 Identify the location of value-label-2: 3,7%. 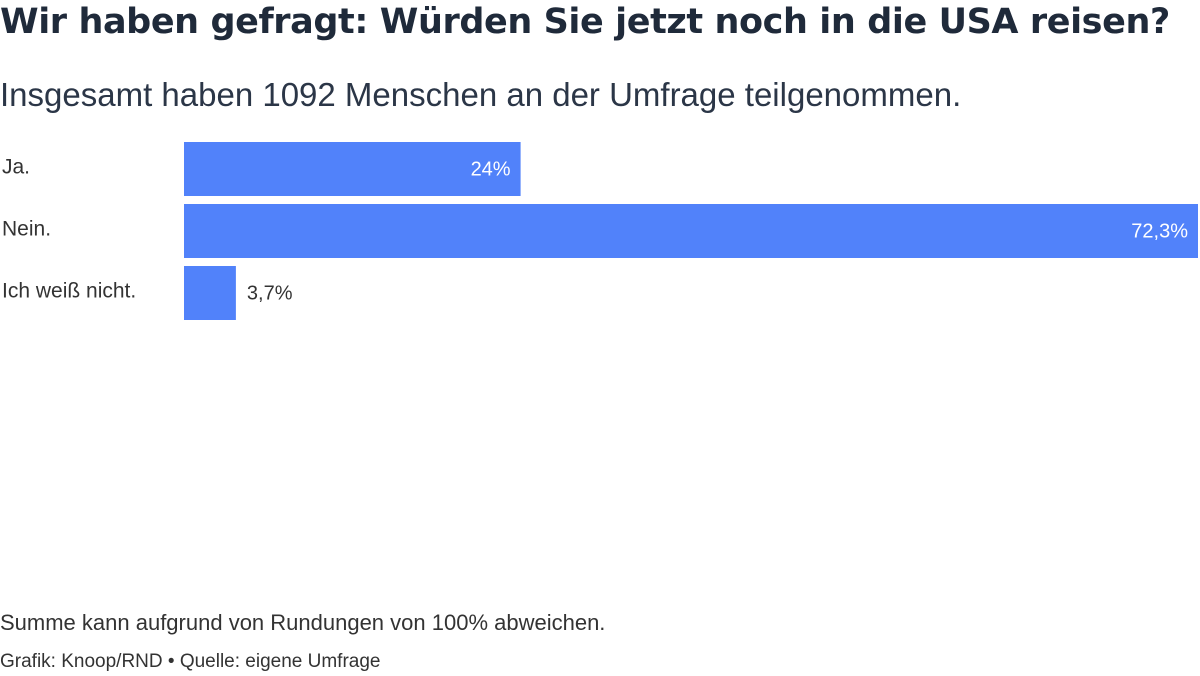
(270, 293).